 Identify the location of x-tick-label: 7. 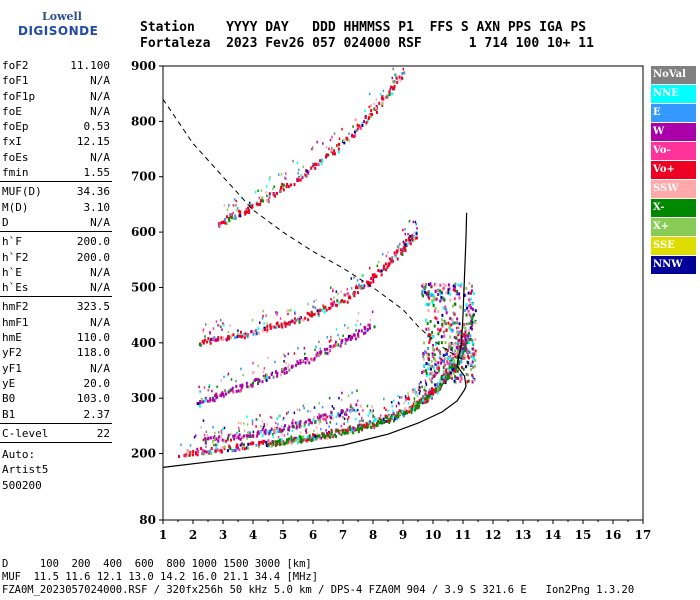
(343, 535).